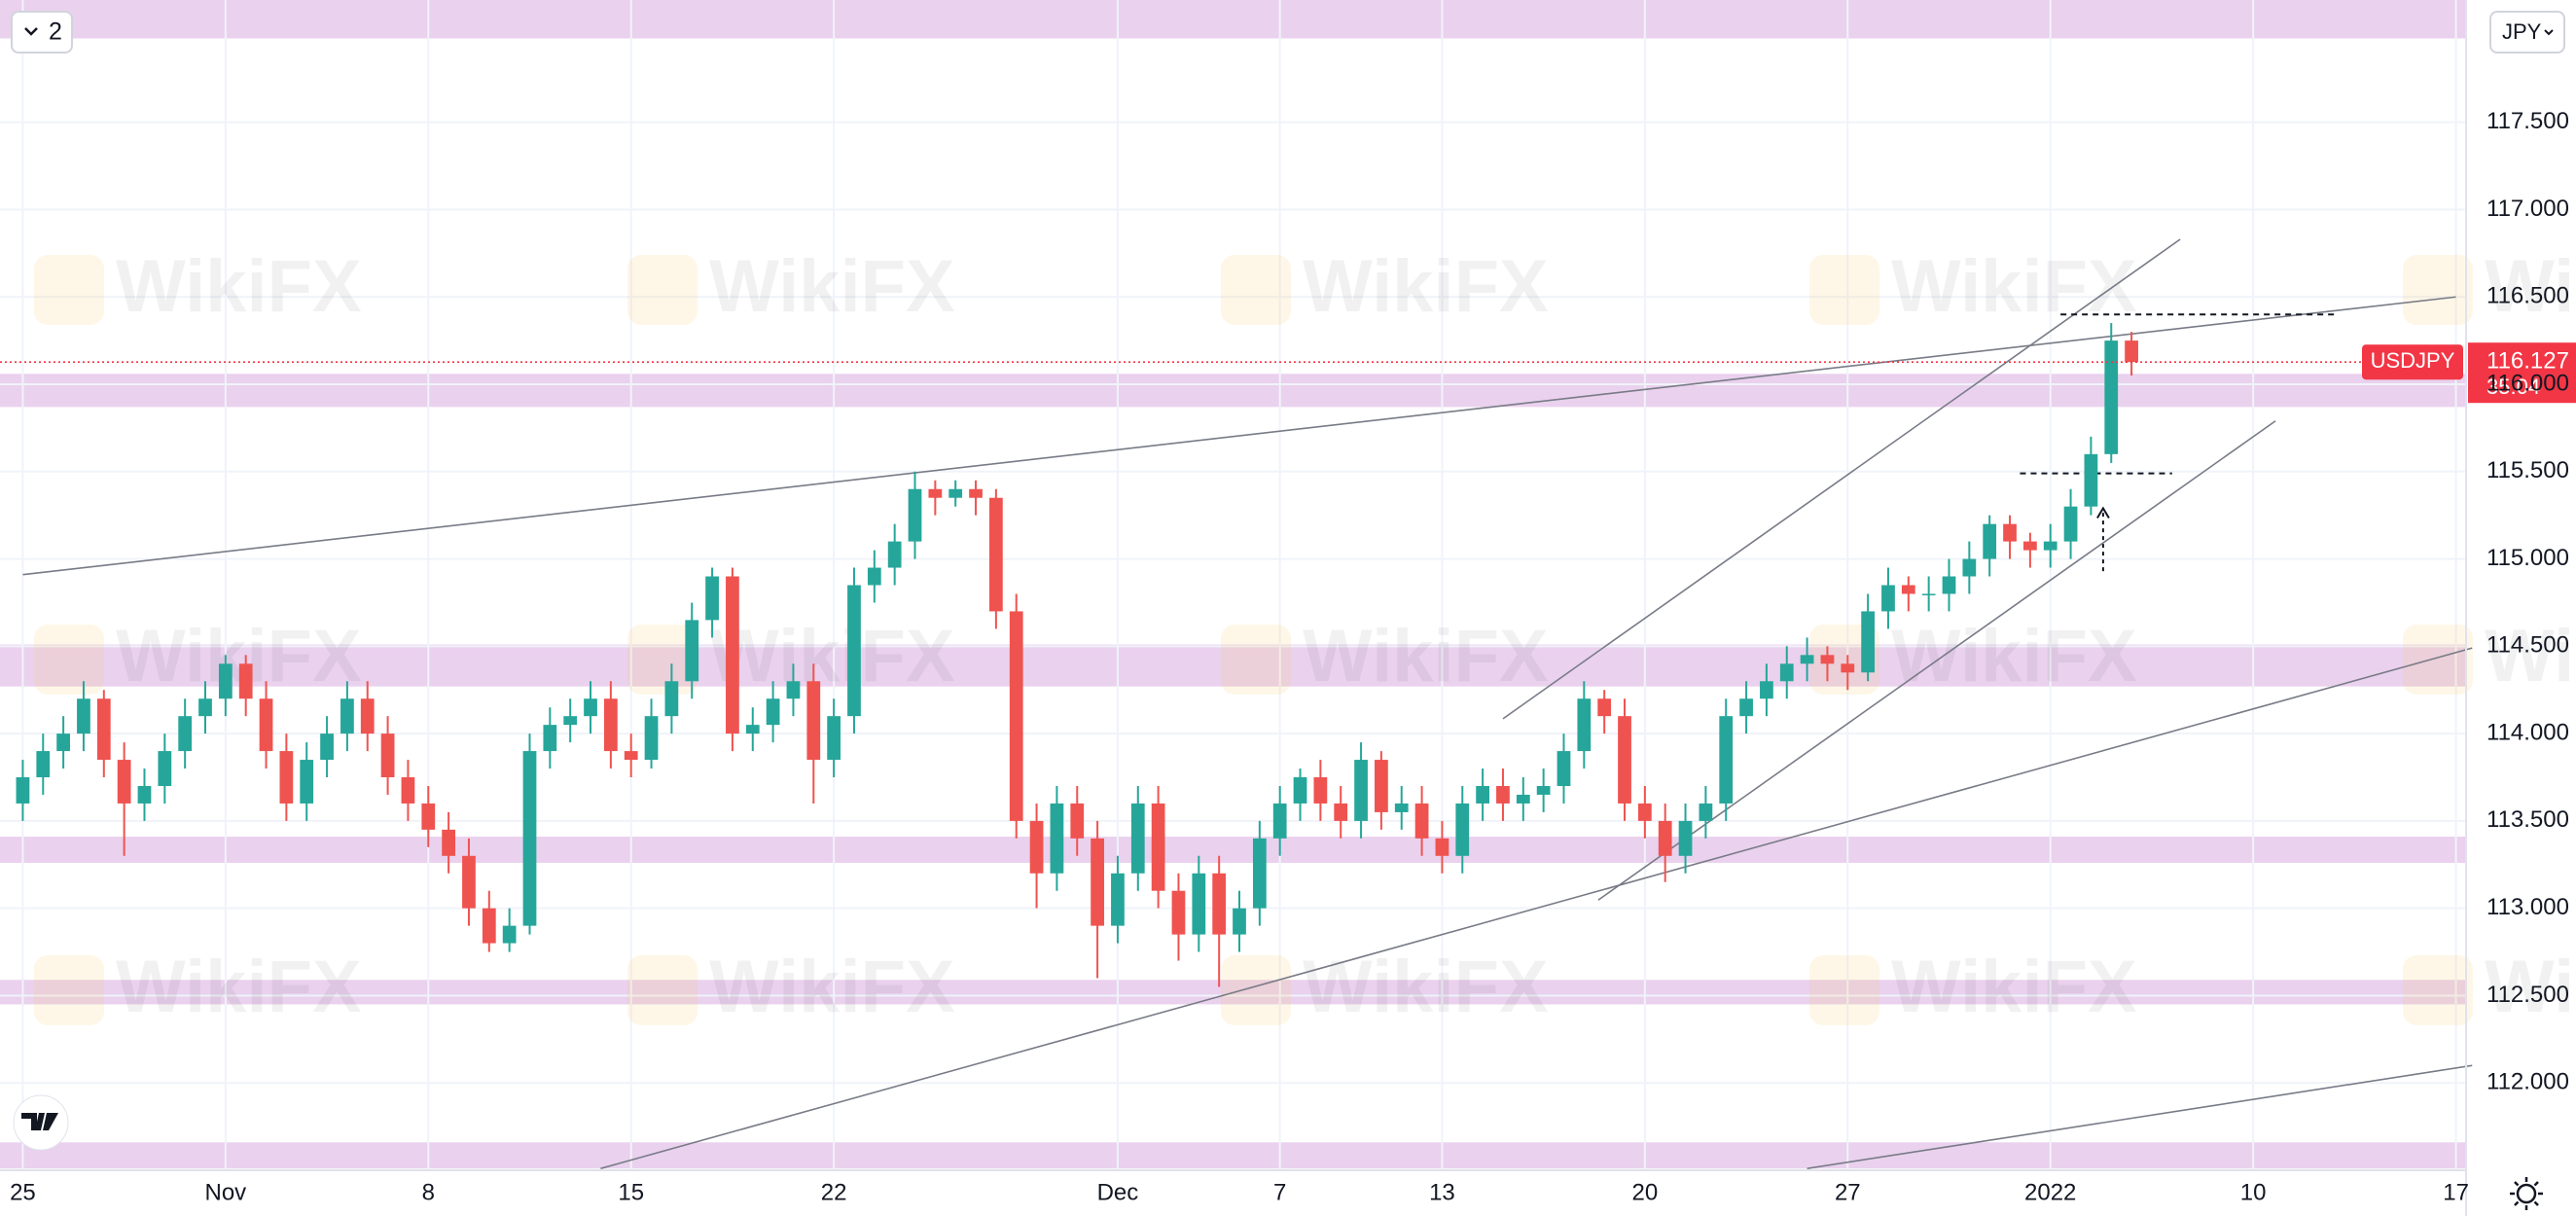  I want to click on y-tick-label: 115.000, so click(2528, 558).